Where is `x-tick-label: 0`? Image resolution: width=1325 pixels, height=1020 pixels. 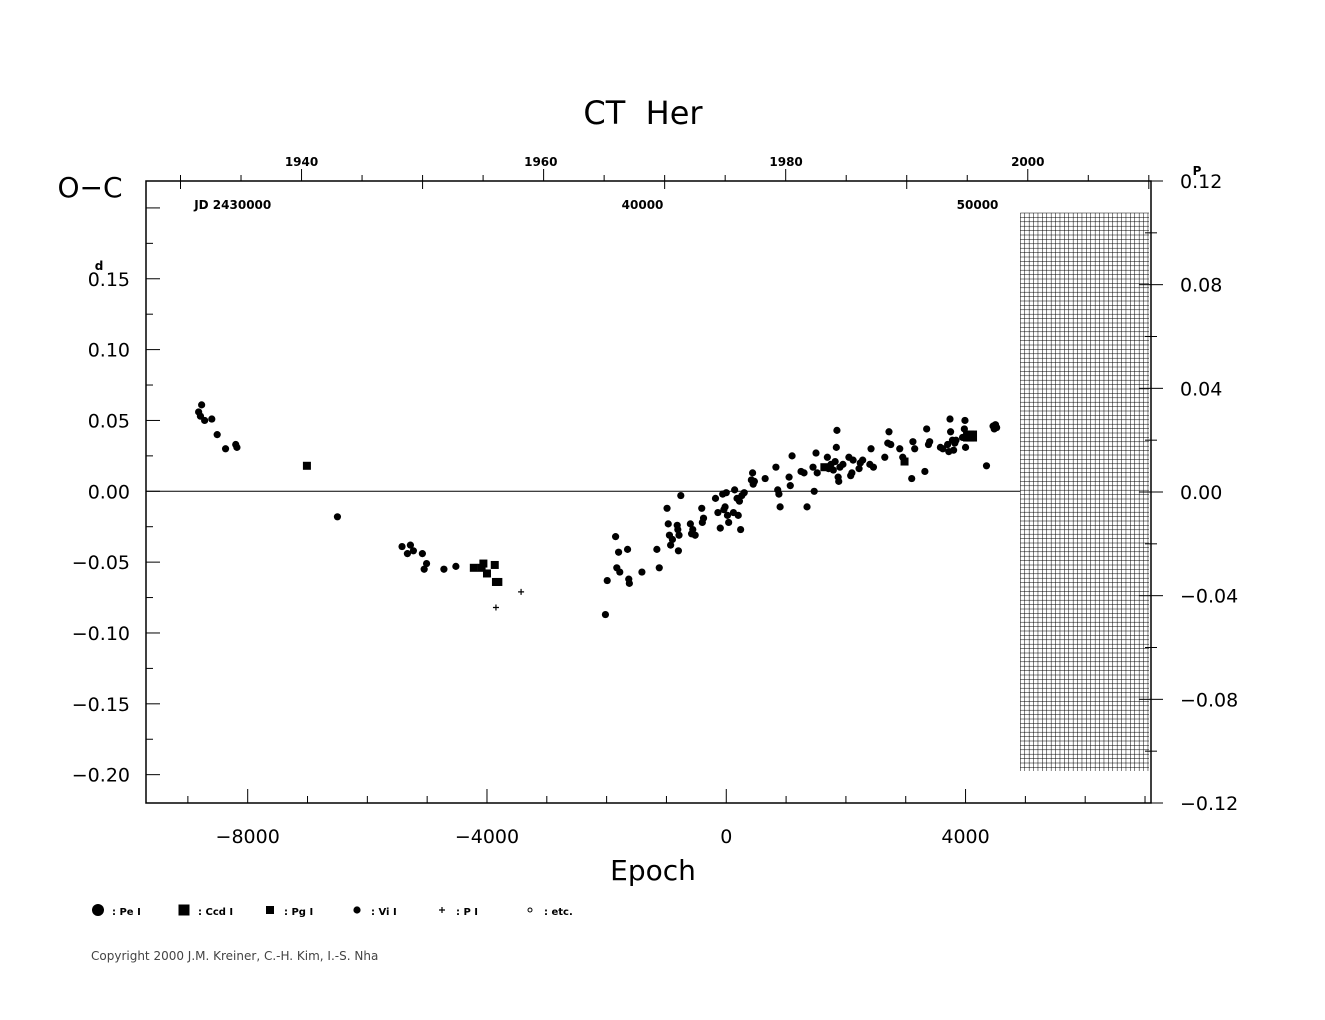 x-tick-label: 0 is located at coordinates (726, 837).